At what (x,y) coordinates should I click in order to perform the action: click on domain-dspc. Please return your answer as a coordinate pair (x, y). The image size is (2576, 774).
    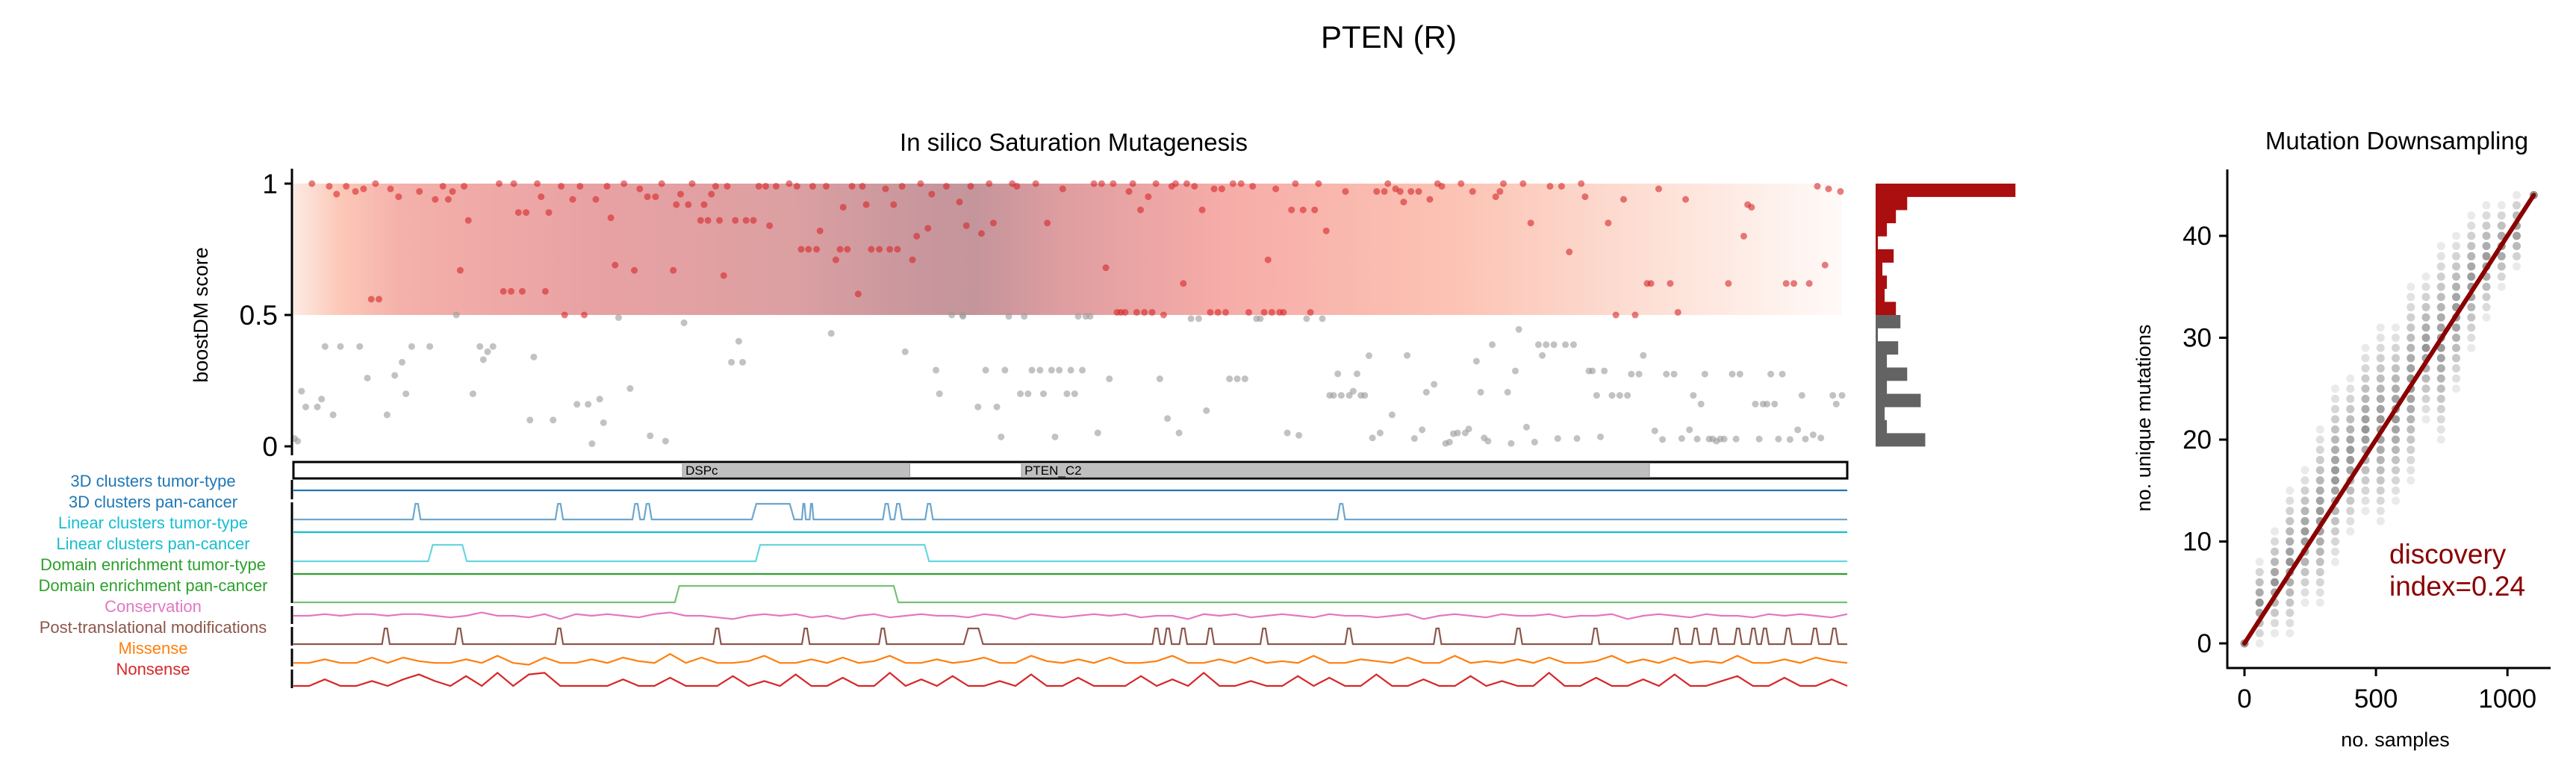
    Looking at the image, I should click on (796, 470).